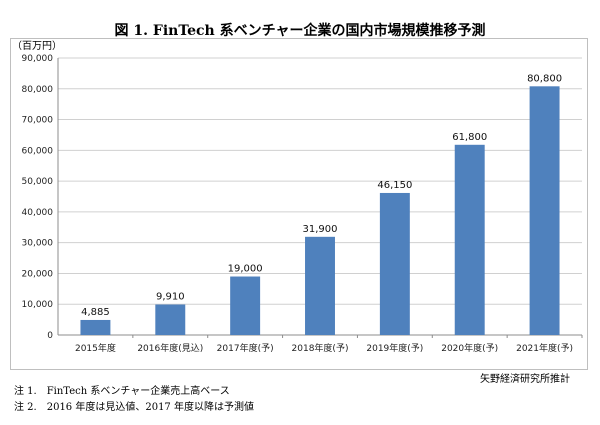 This screenshot has width=600, height=425. What do you see at coordinates (394, 348) in the screenshot?
I see `x-tick-label: 2019年度(予)` at bounding box center [394, 348].